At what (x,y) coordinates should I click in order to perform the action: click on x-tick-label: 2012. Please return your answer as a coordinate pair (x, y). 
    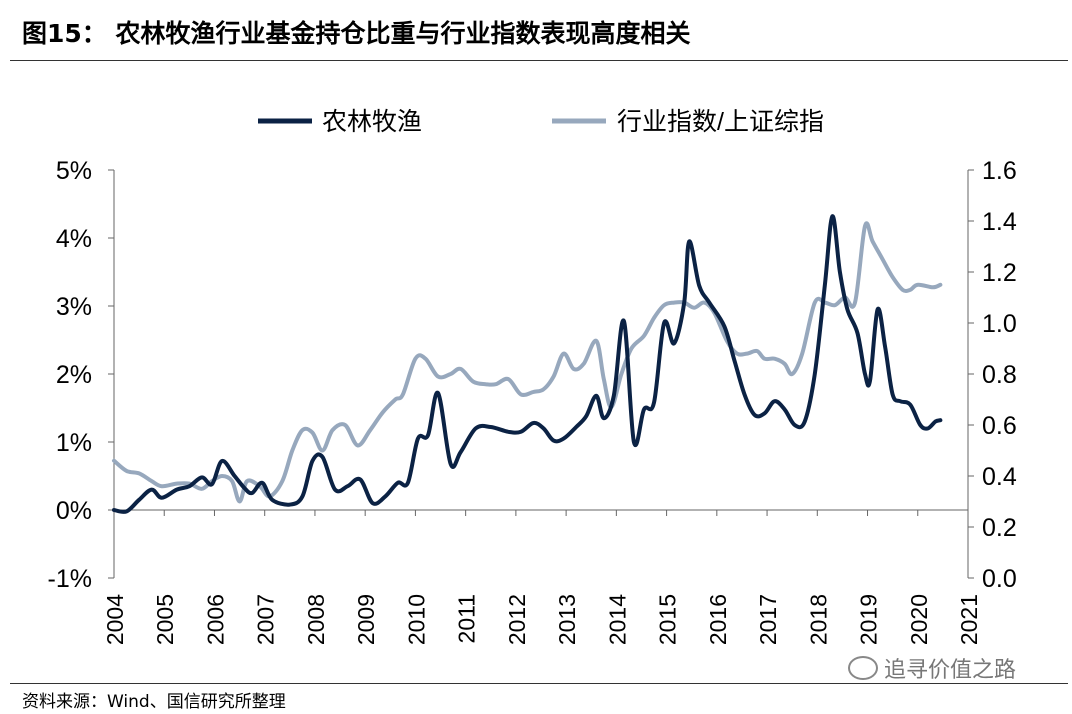
    Looking at the image, I should click on (517, 619).